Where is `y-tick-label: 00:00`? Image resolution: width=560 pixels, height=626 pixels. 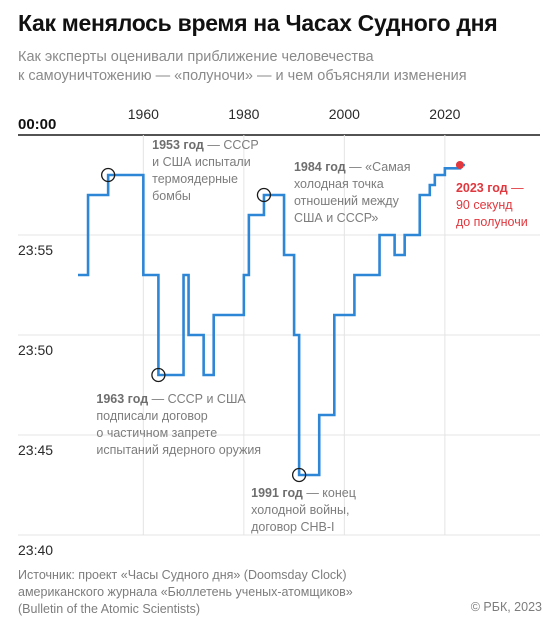
y-tick-label: 00:00 is located at coordinates (37, 124).